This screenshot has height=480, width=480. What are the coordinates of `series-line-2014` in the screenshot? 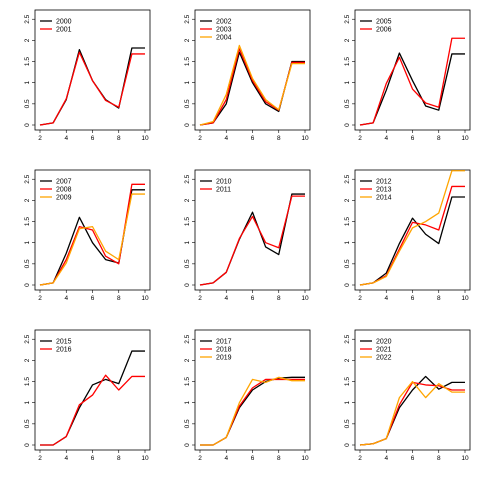 It's located at (412, 228).